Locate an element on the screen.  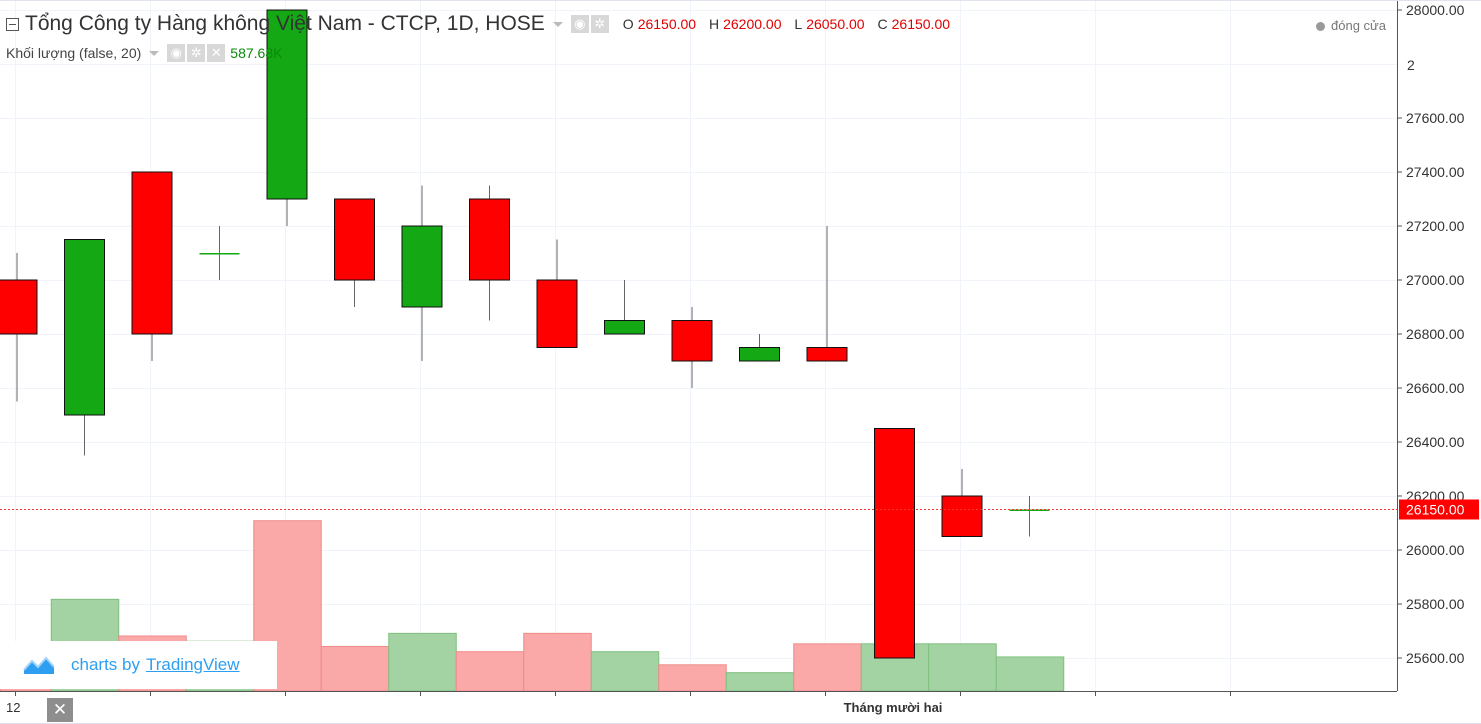
current-price-badge is located at coordinates (1439, 509).